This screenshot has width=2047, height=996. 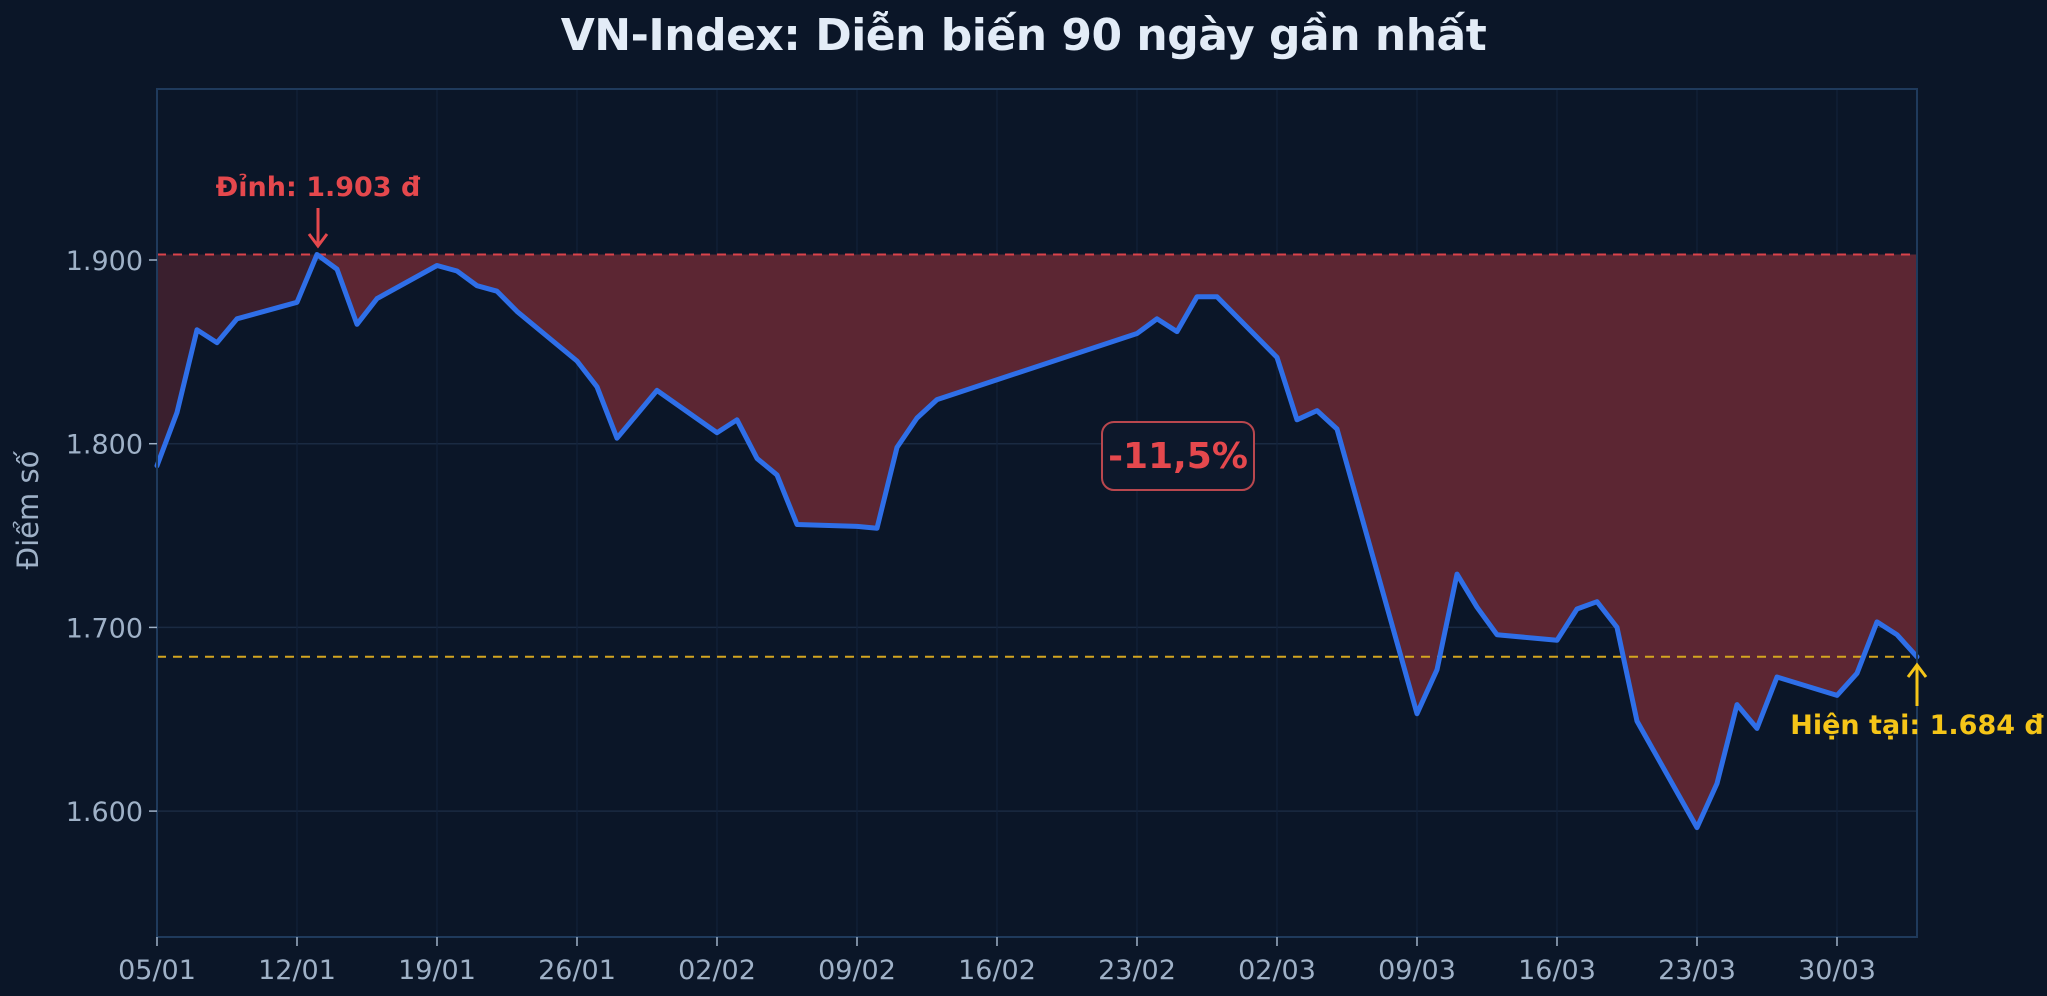 What do you see at coordinates (1837, 970) in the screenshot?
I see `x-tick-label: 30/03` at bounding box center [1837, 970].